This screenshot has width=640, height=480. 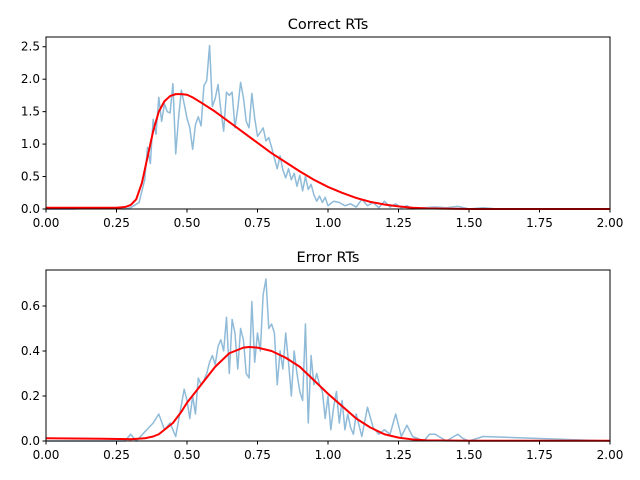 What do you see at coordinates (30, 396) in the screenshot?
I see `y-tick-label: 0.2` at bounding box center [30, 396].